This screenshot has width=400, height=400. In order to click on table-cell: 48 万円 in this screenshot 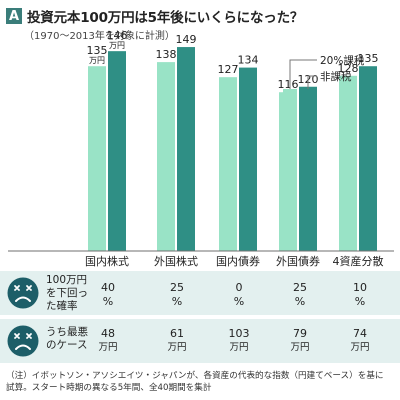, I will do `click(108, 341)`.